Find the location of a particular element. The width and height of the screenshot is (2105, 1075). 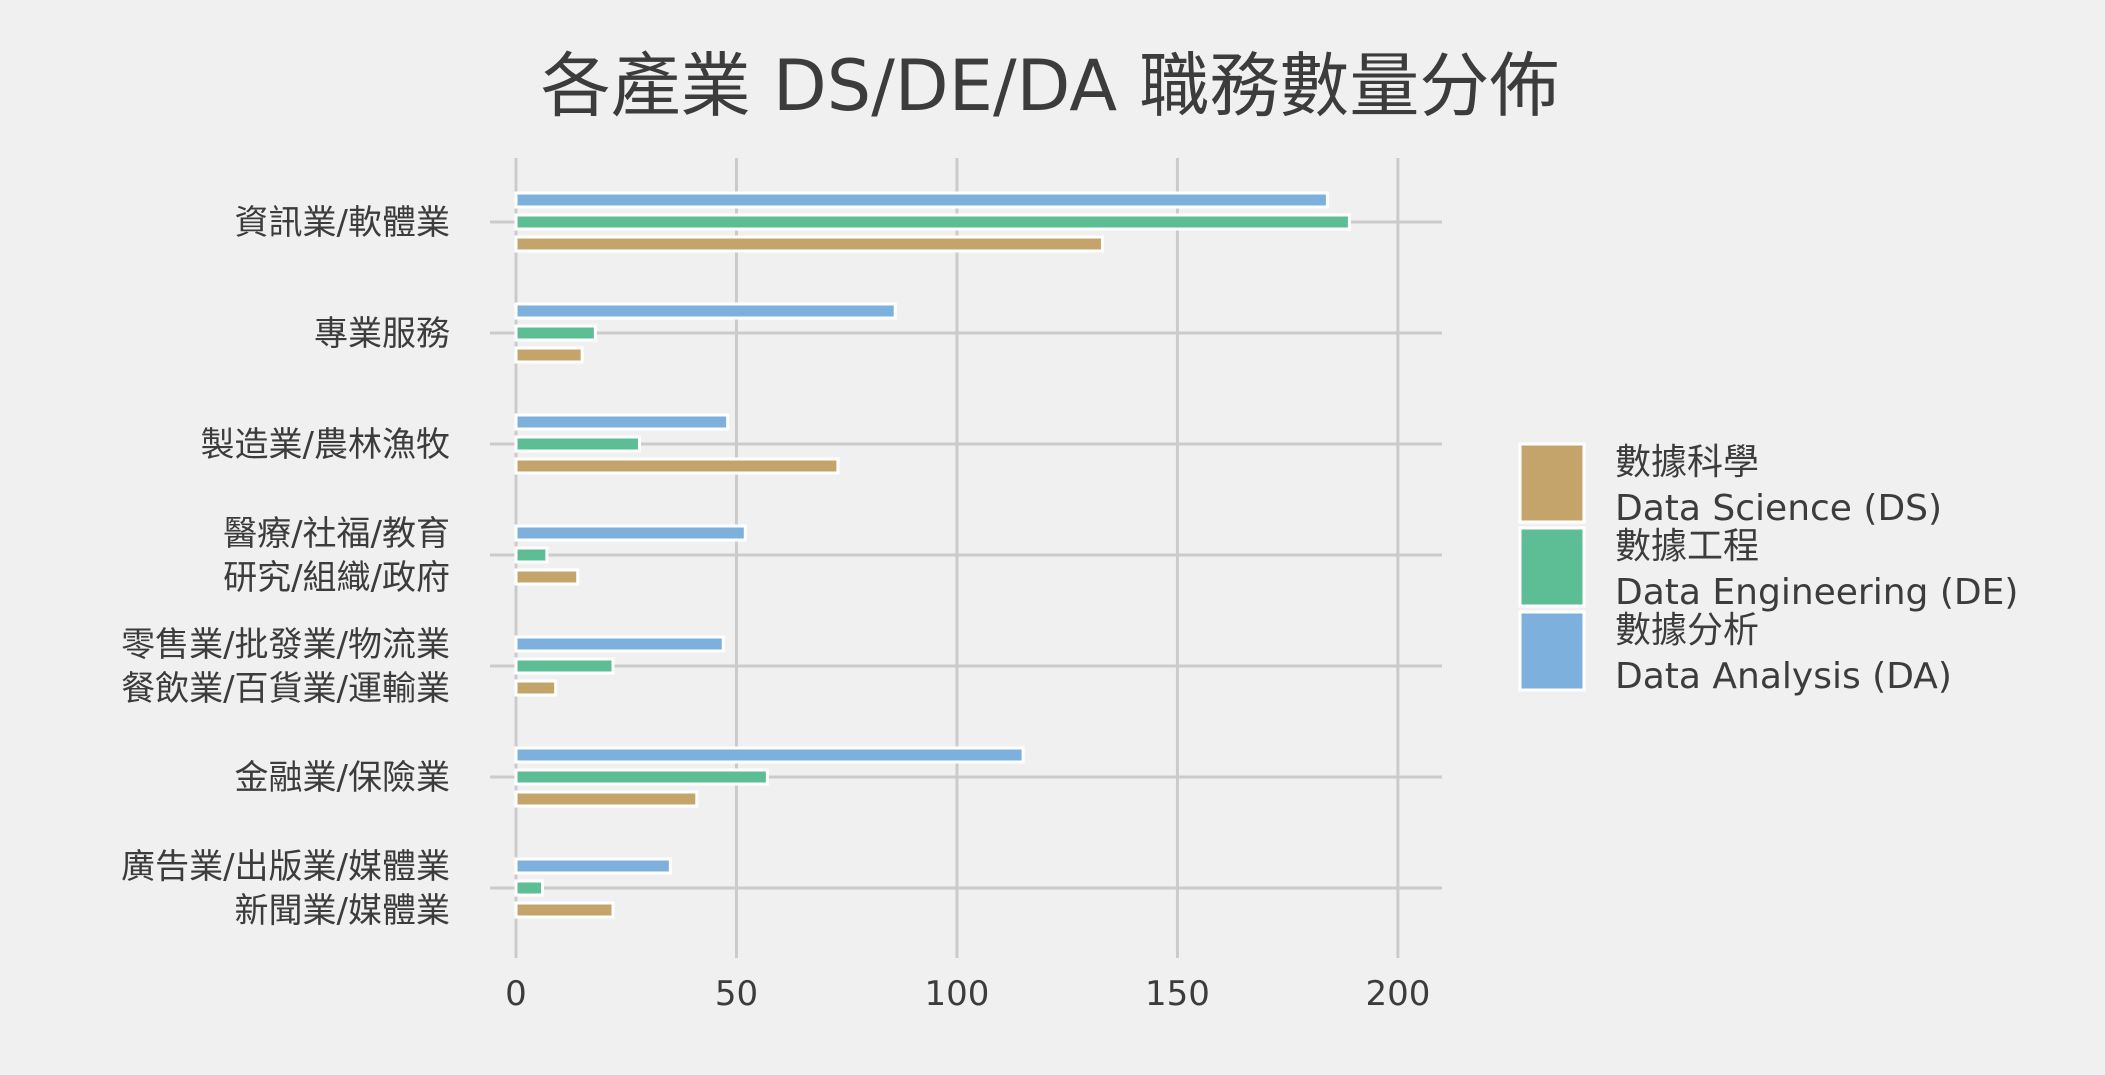

y-tick-label: 資訊業/軟體業 is located at coordinates (342, 223).